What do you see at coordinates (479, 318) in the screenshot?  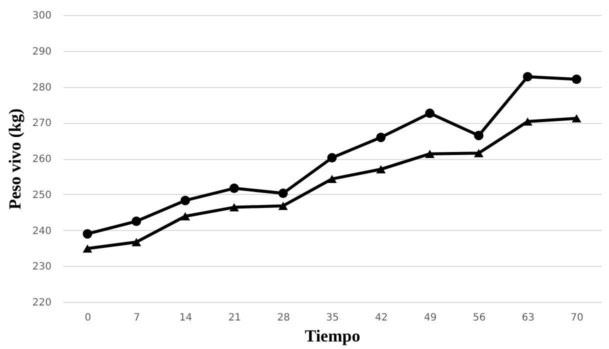 I see `x-tick-label: 56` at bounding box center [479, 318].